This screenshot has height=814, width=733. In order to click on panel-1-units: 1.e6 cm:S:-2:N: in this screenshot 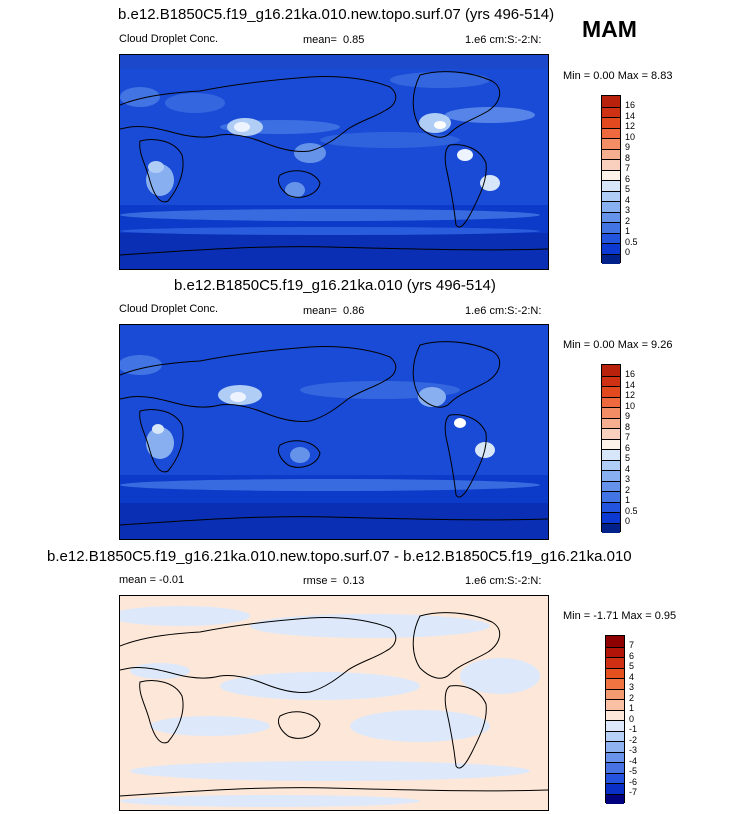, I will do `click(503, 40)`.